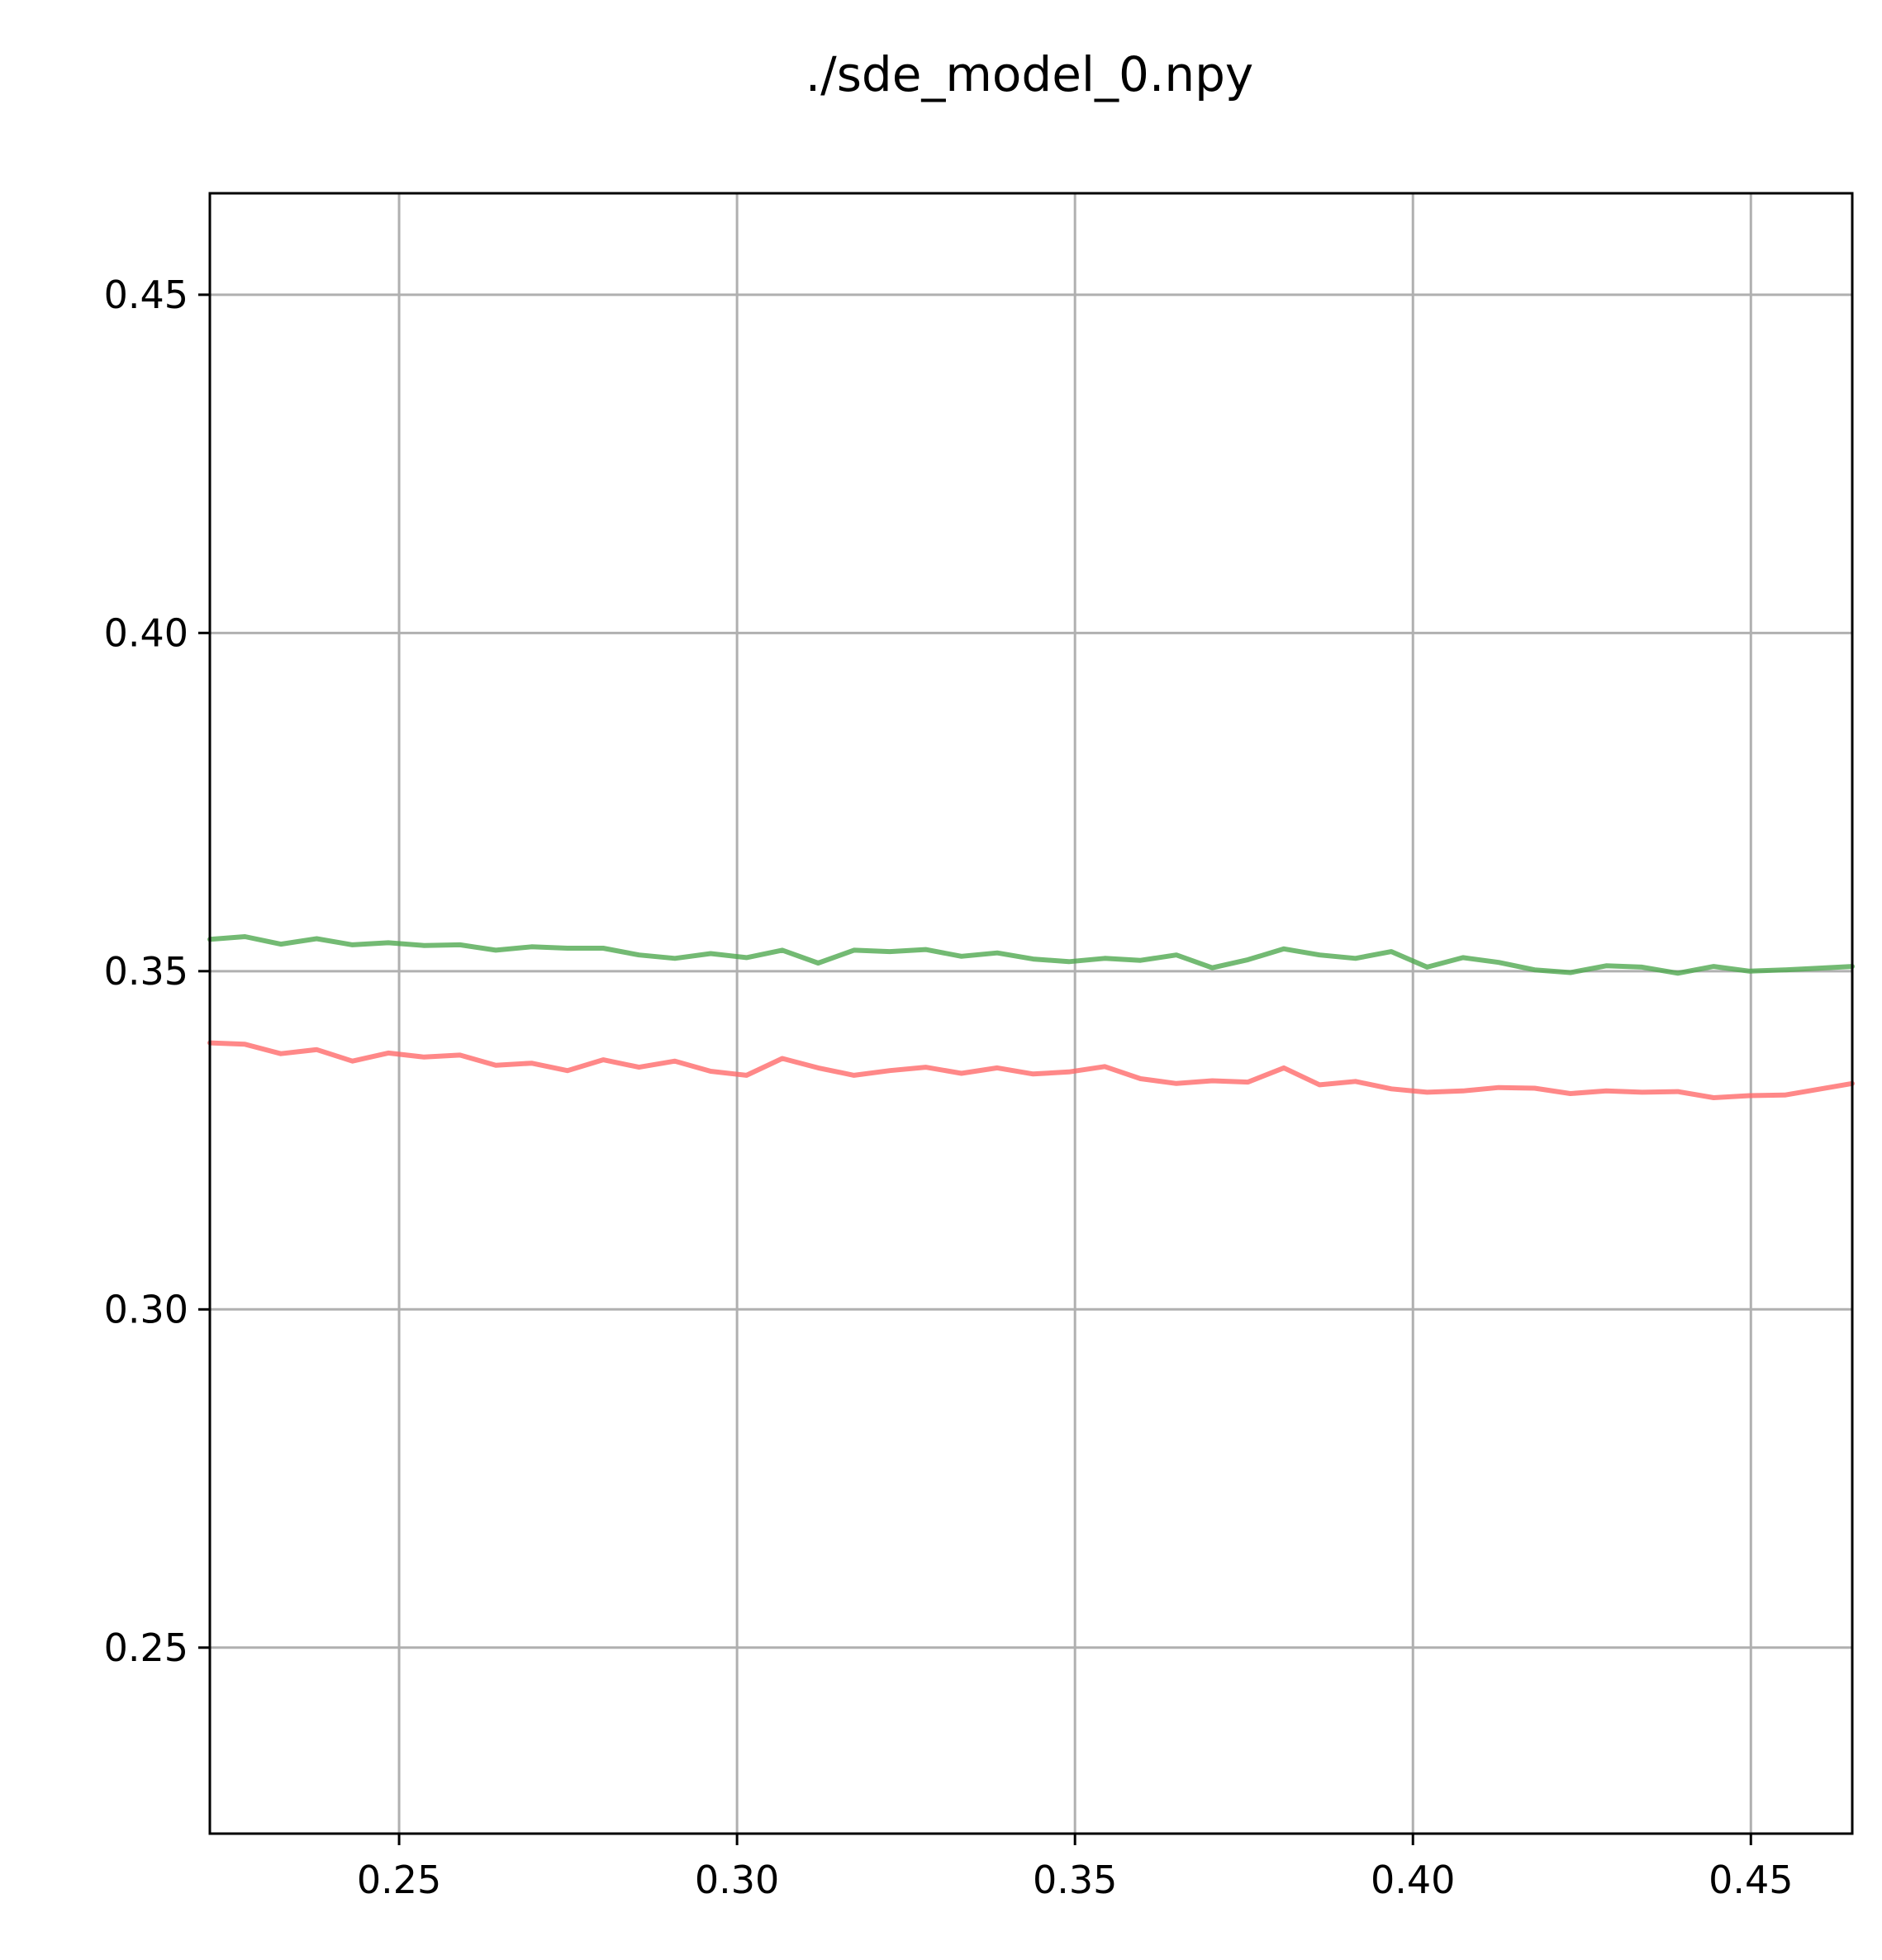  What do you see at coordinates (737, 1880) in the screenshot?
I see `x-tick-label: 0.30` at bounding box center [737, 1880].